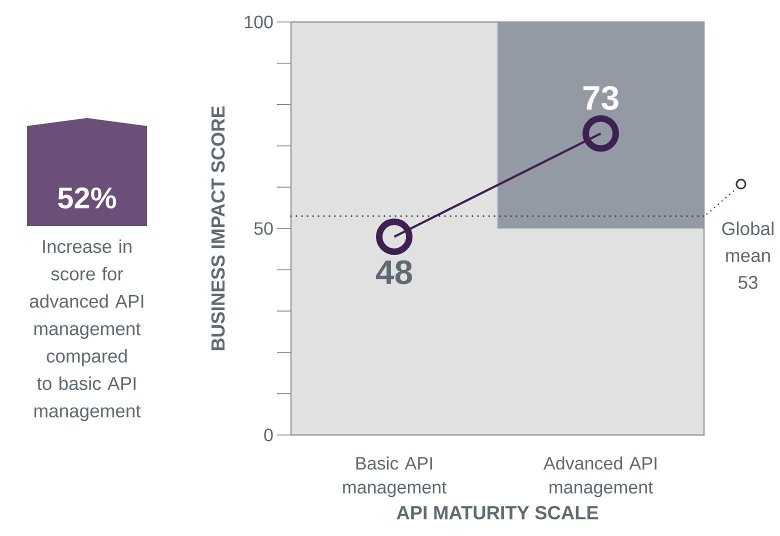  Describe the element at coordinates (394, 272) in the screenshot. I see `data-label: 48` at that location.